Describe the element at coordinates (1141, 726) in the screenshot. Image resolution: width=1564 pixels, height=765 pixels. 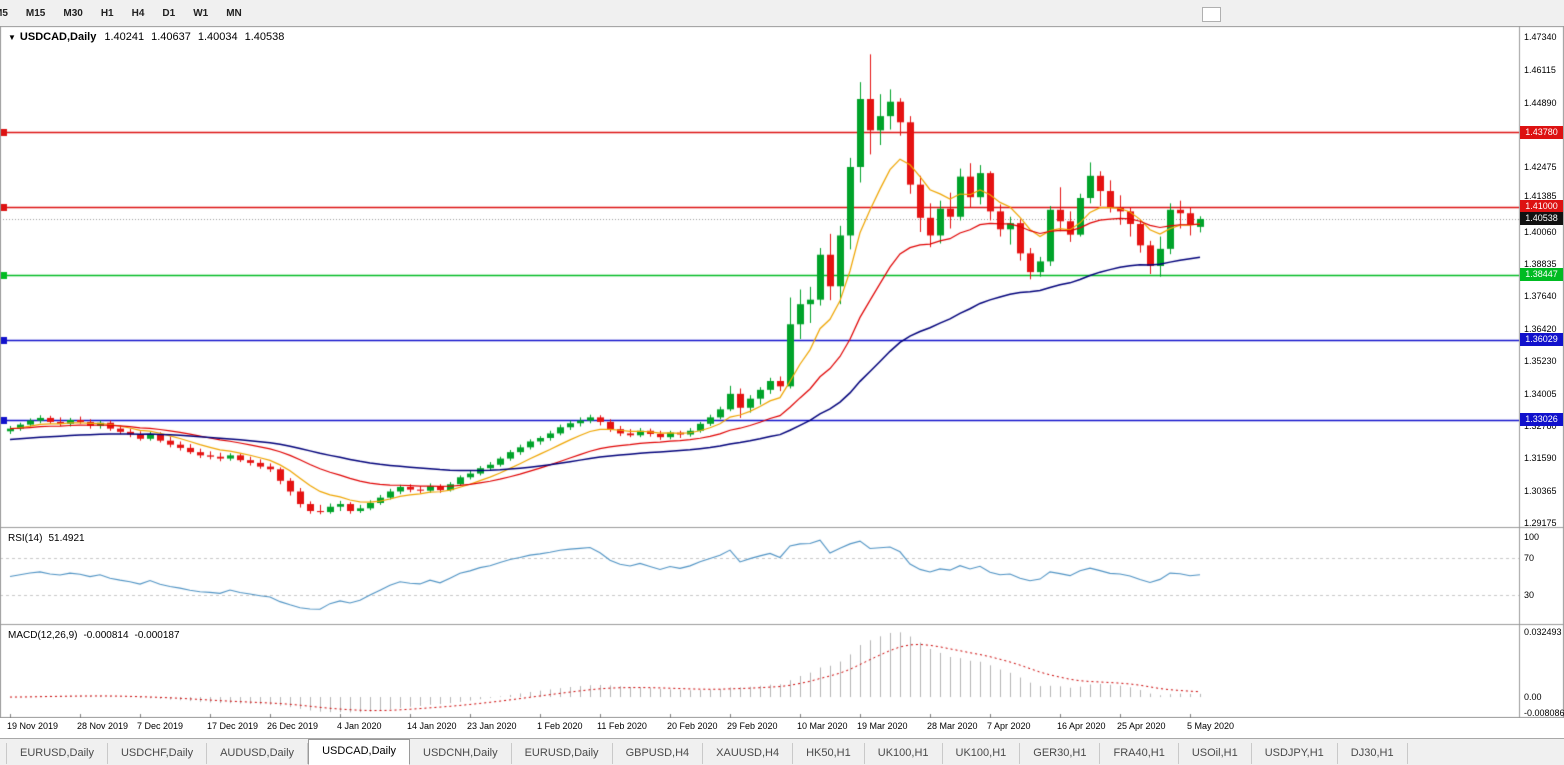
I see `date-axis-label: 25 Apr 2020` at that location.